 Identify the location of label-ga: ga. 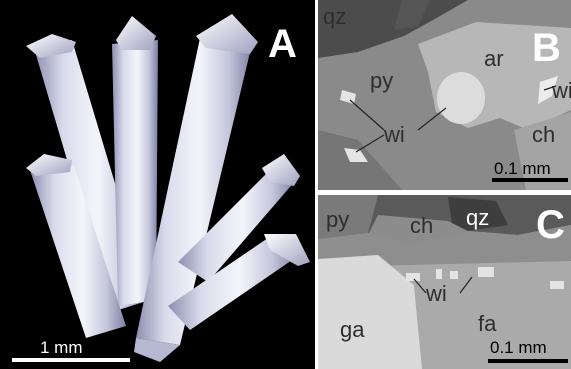
(352, 329).